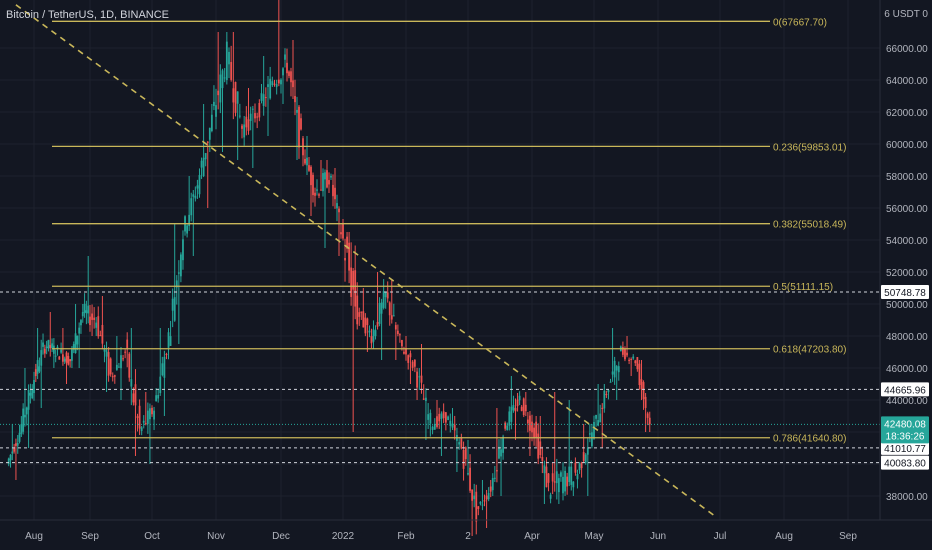  Describe the element at coordinates (905, 424) in the screenshot. I see `last-price-text: 42480.08` at that location.